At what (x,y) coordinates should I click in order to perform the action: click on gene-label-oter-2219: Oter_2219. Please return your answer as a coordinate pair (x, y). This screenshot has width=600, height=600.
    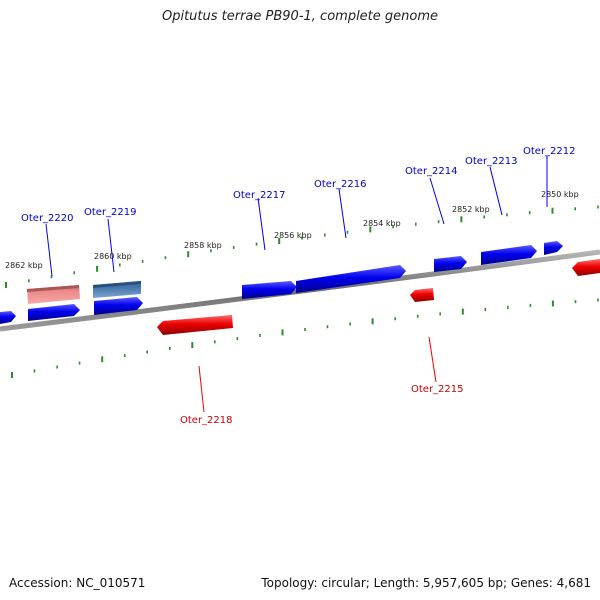
    Looking at the image, I should click on (110, 212).